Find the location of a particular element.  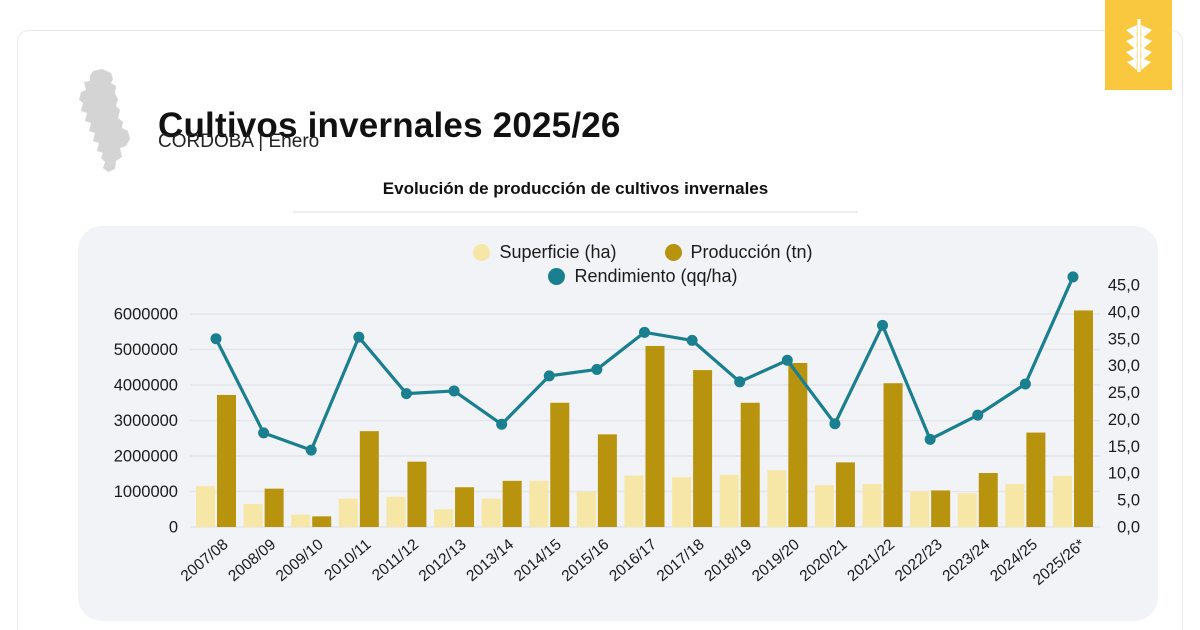

right-axis-tick: 5,0 is located at coordinates (1128, 501).